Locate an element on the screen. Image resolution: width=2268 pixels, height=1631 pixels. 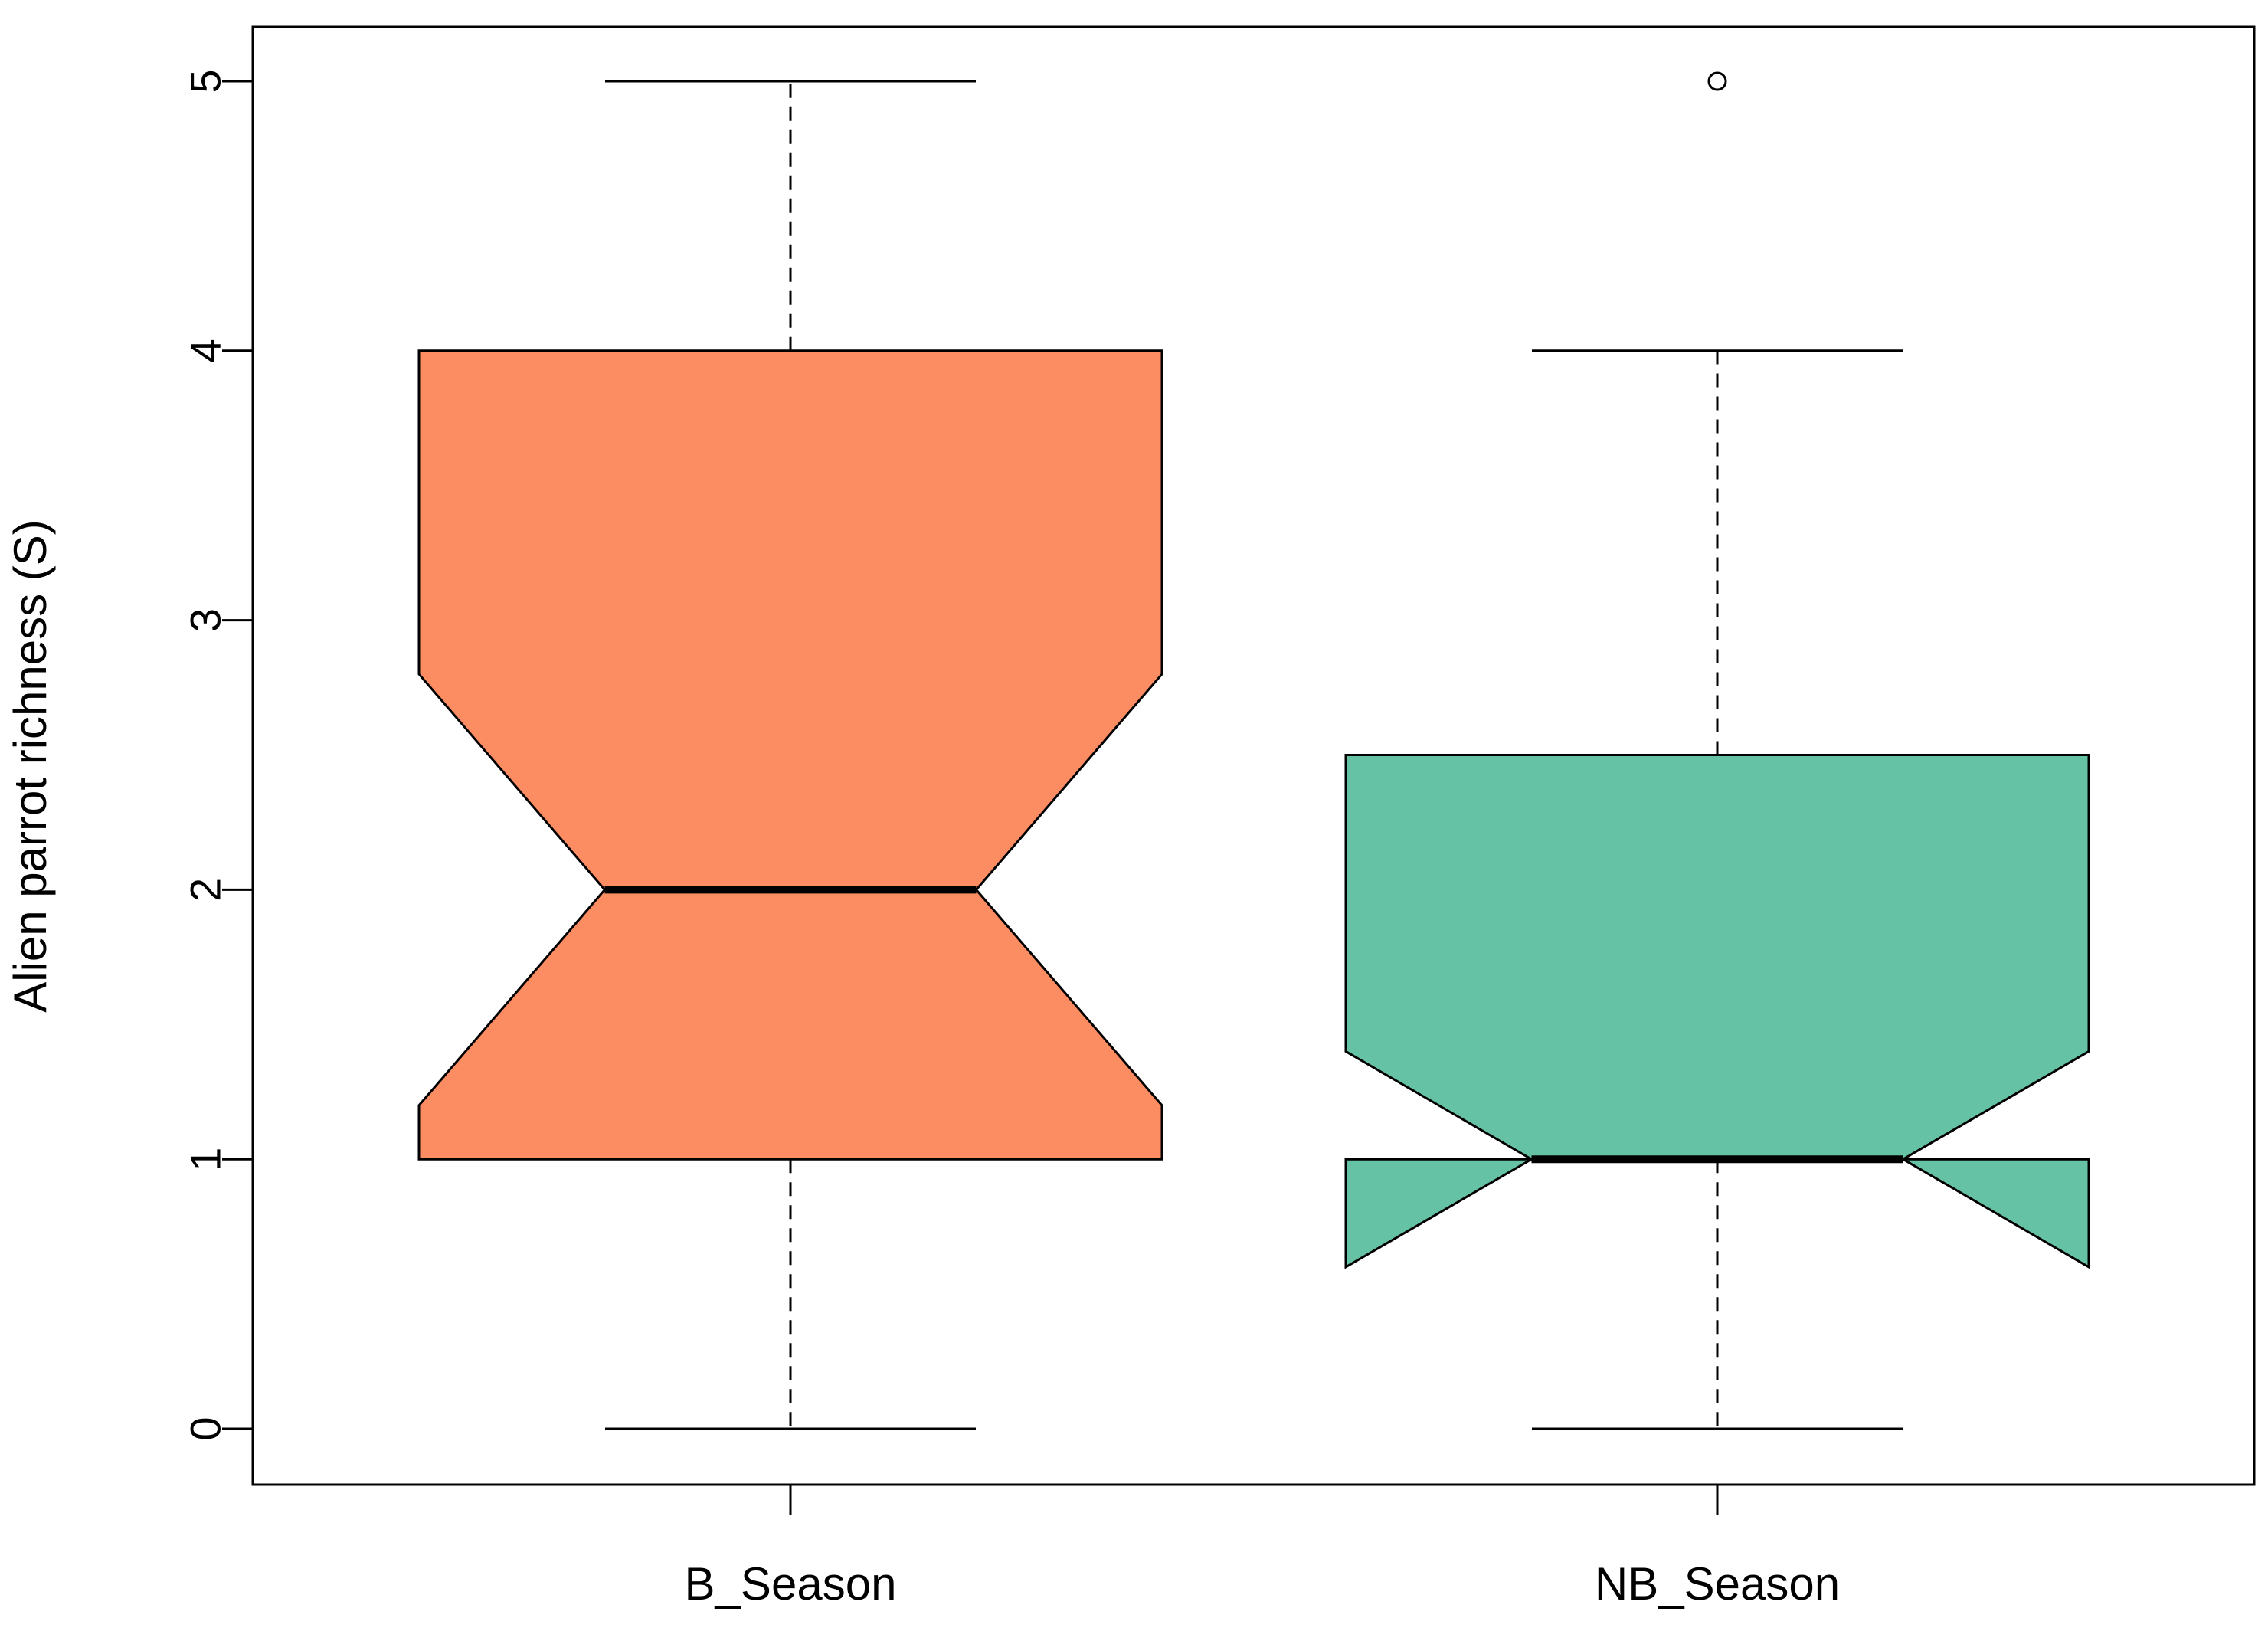
y-tick-label: 5 is located at coordinates (206, 81).